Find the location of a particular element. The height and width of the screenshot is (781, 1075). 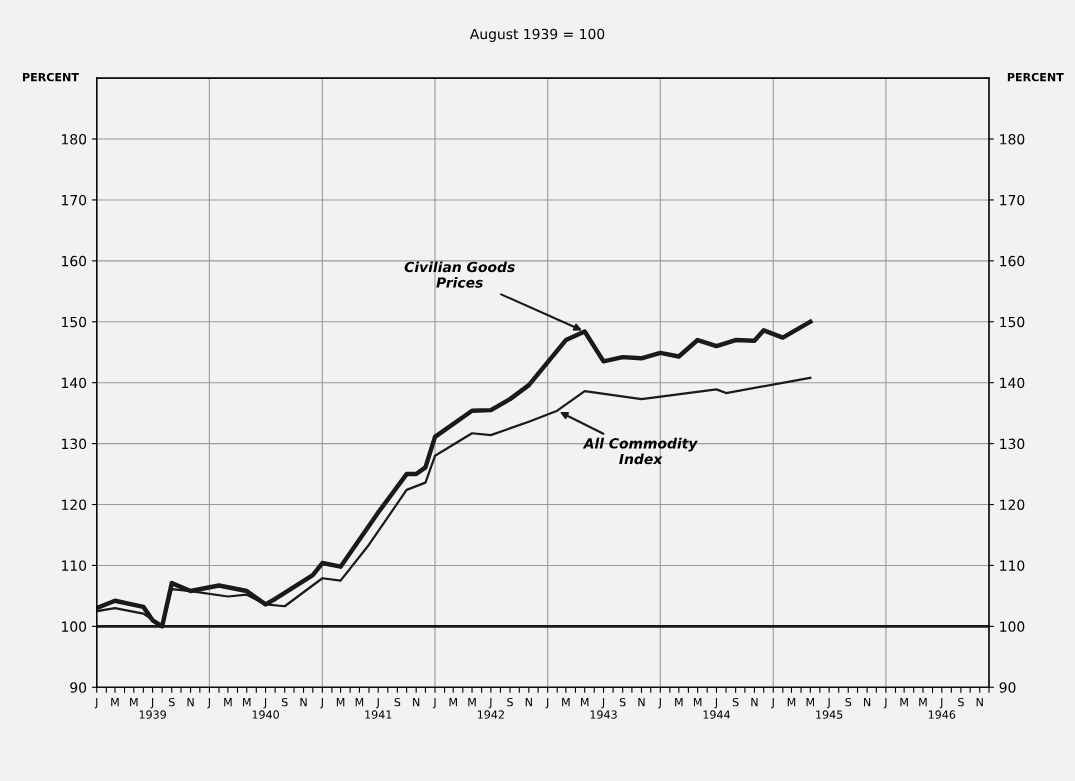

annotation: Civilian Goods Prices is located at coordinates (459, 274).